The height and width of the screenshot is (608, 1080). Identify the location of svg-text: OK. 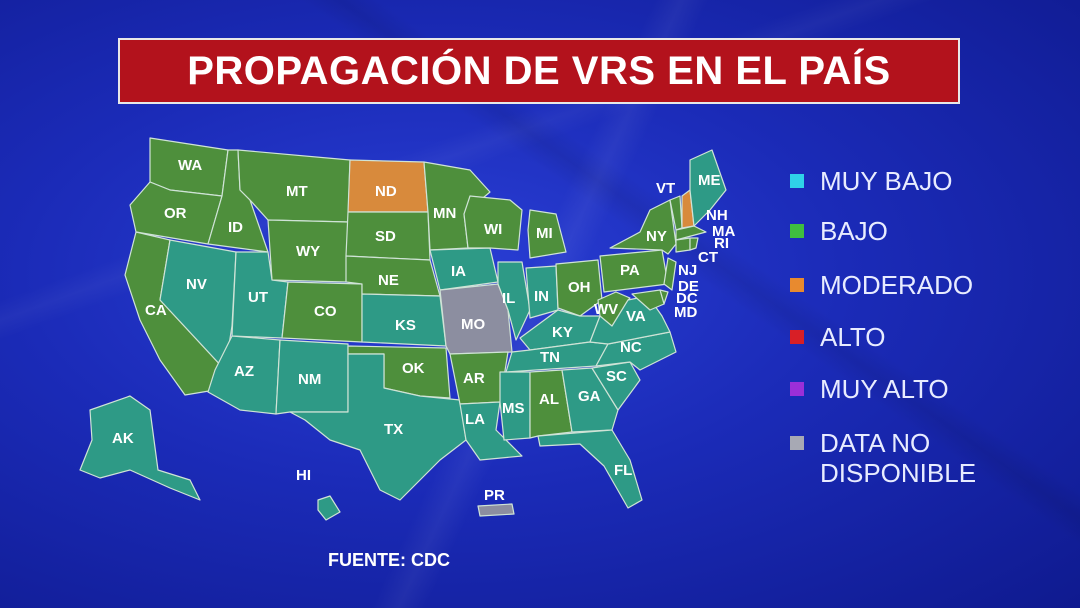
(413, 368).